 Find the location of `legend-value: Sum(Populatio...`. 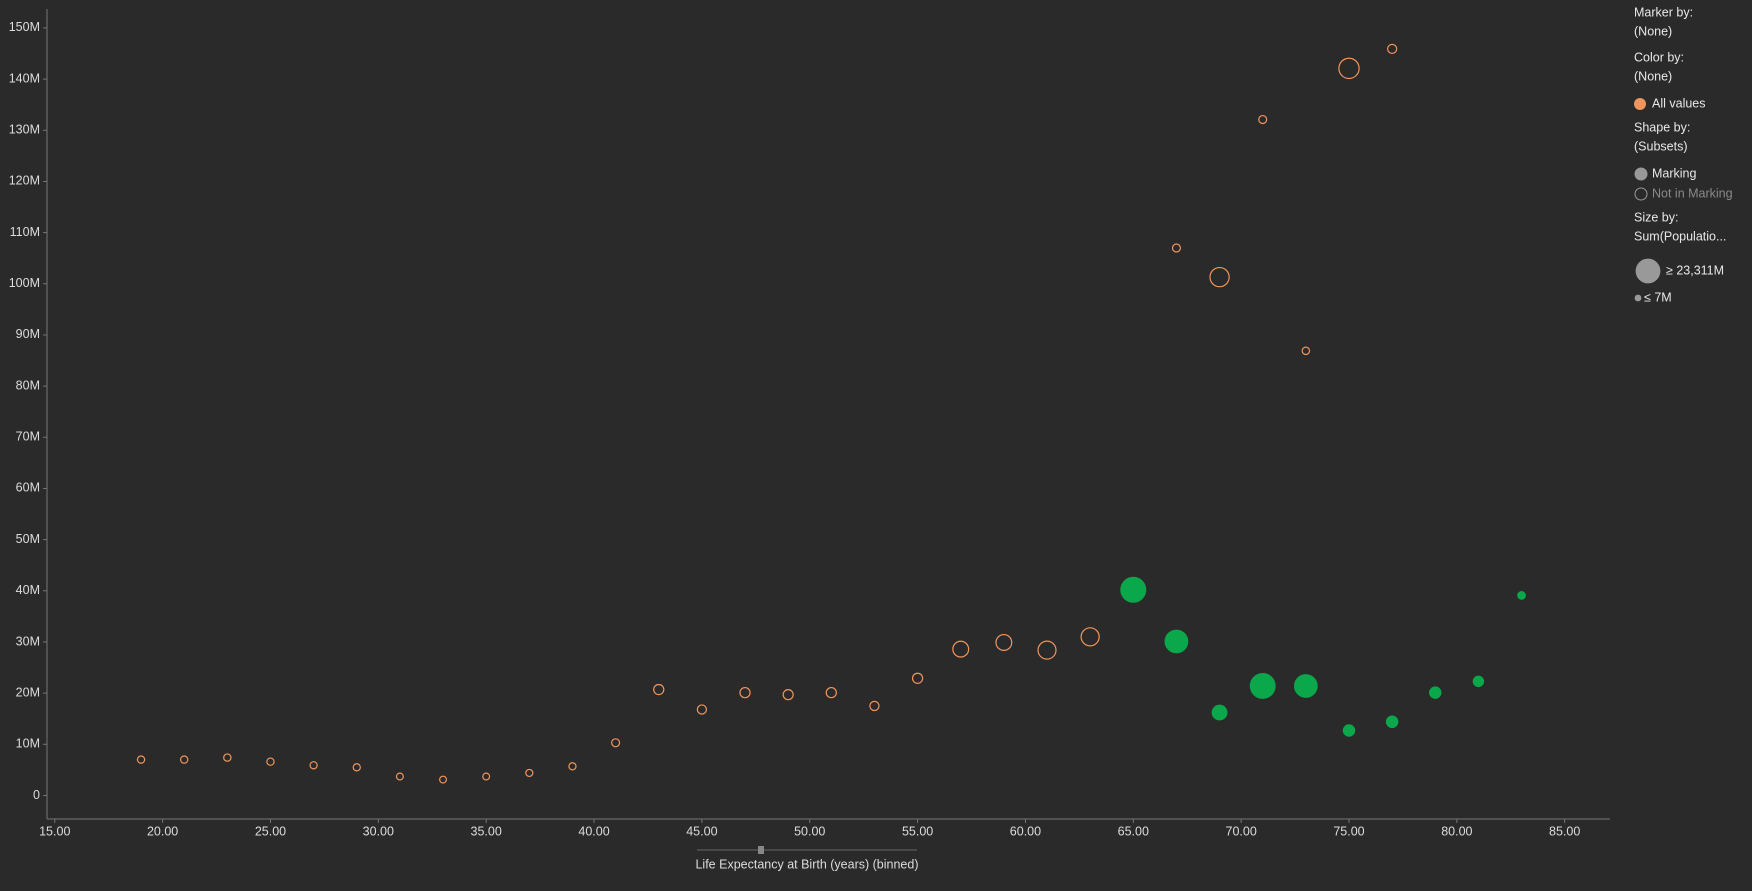

legend-value: Sum(Populatio... is located at coordinates (1680, 236).